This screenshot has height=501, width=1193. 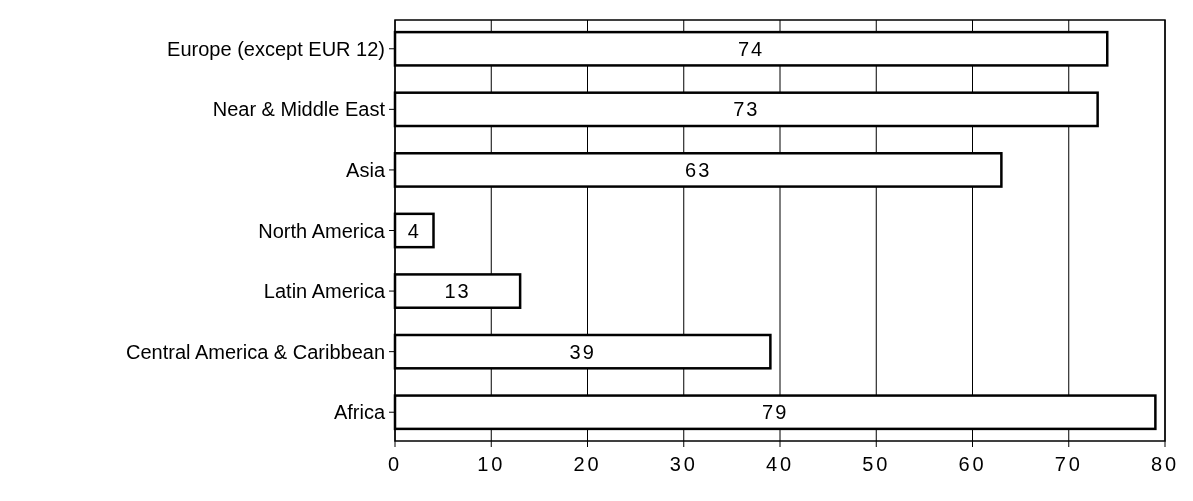 I want to click on data-label: 63, so click(x=698, y=169).